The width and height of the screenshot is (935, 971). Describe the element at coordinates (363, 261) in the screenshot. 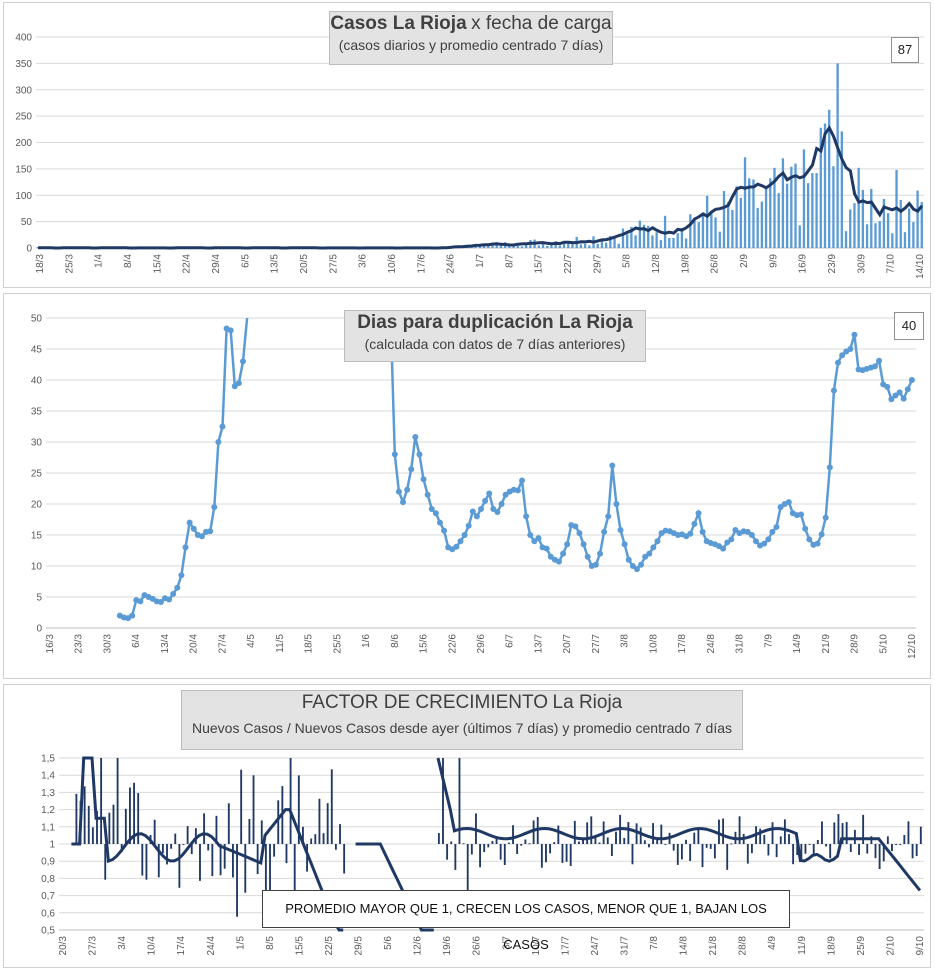

I see `cases-x-tick-label: 3/6` at that location.